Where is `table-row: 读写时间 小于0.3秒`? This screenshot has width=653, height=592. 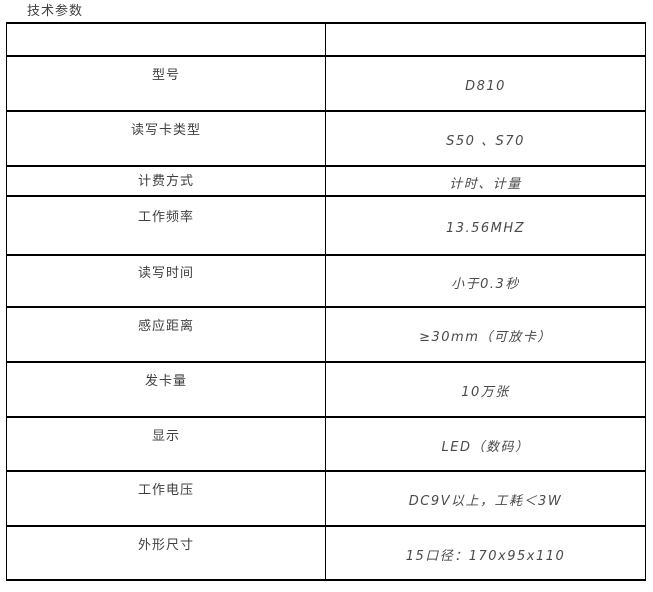
table-row: 读写时间 小于0.3秒 is located at coordinates (326, 281).